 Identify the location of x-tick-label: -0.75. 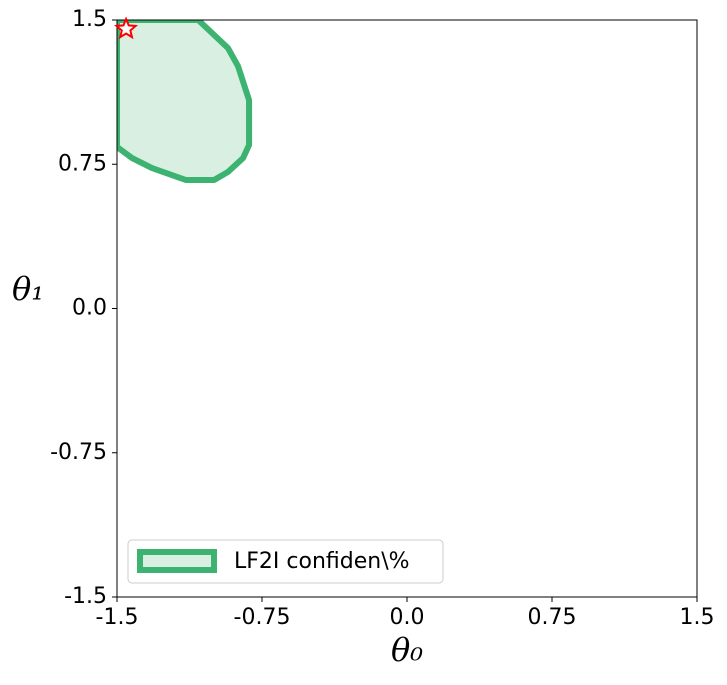
(262, 617).